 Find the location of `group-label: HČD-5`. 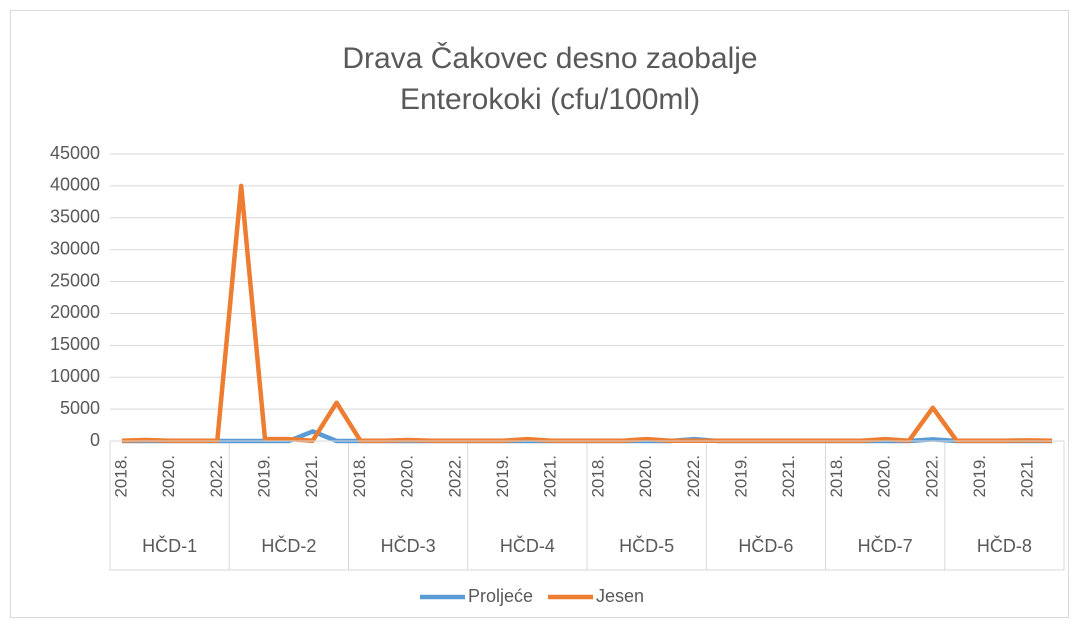

group-label: HČD-5 is located at coordinates (646, 545).